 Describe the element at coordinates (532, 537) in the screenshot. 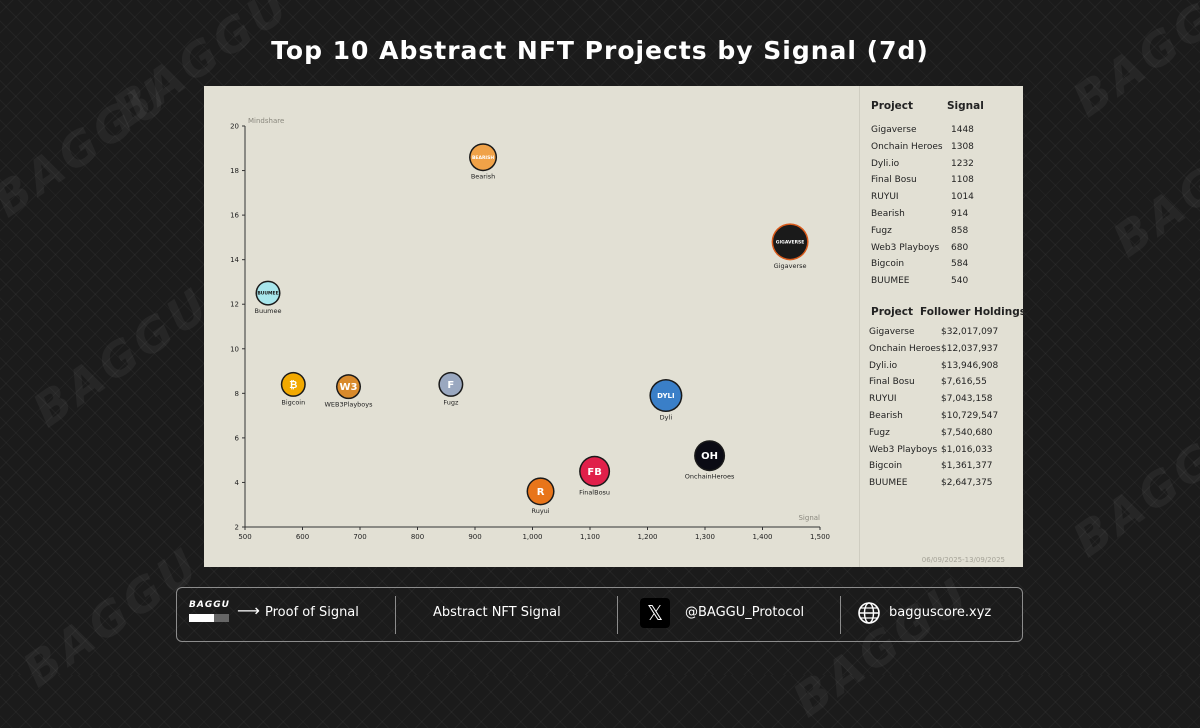

I see `x-tick-label: 1,000` at that location.